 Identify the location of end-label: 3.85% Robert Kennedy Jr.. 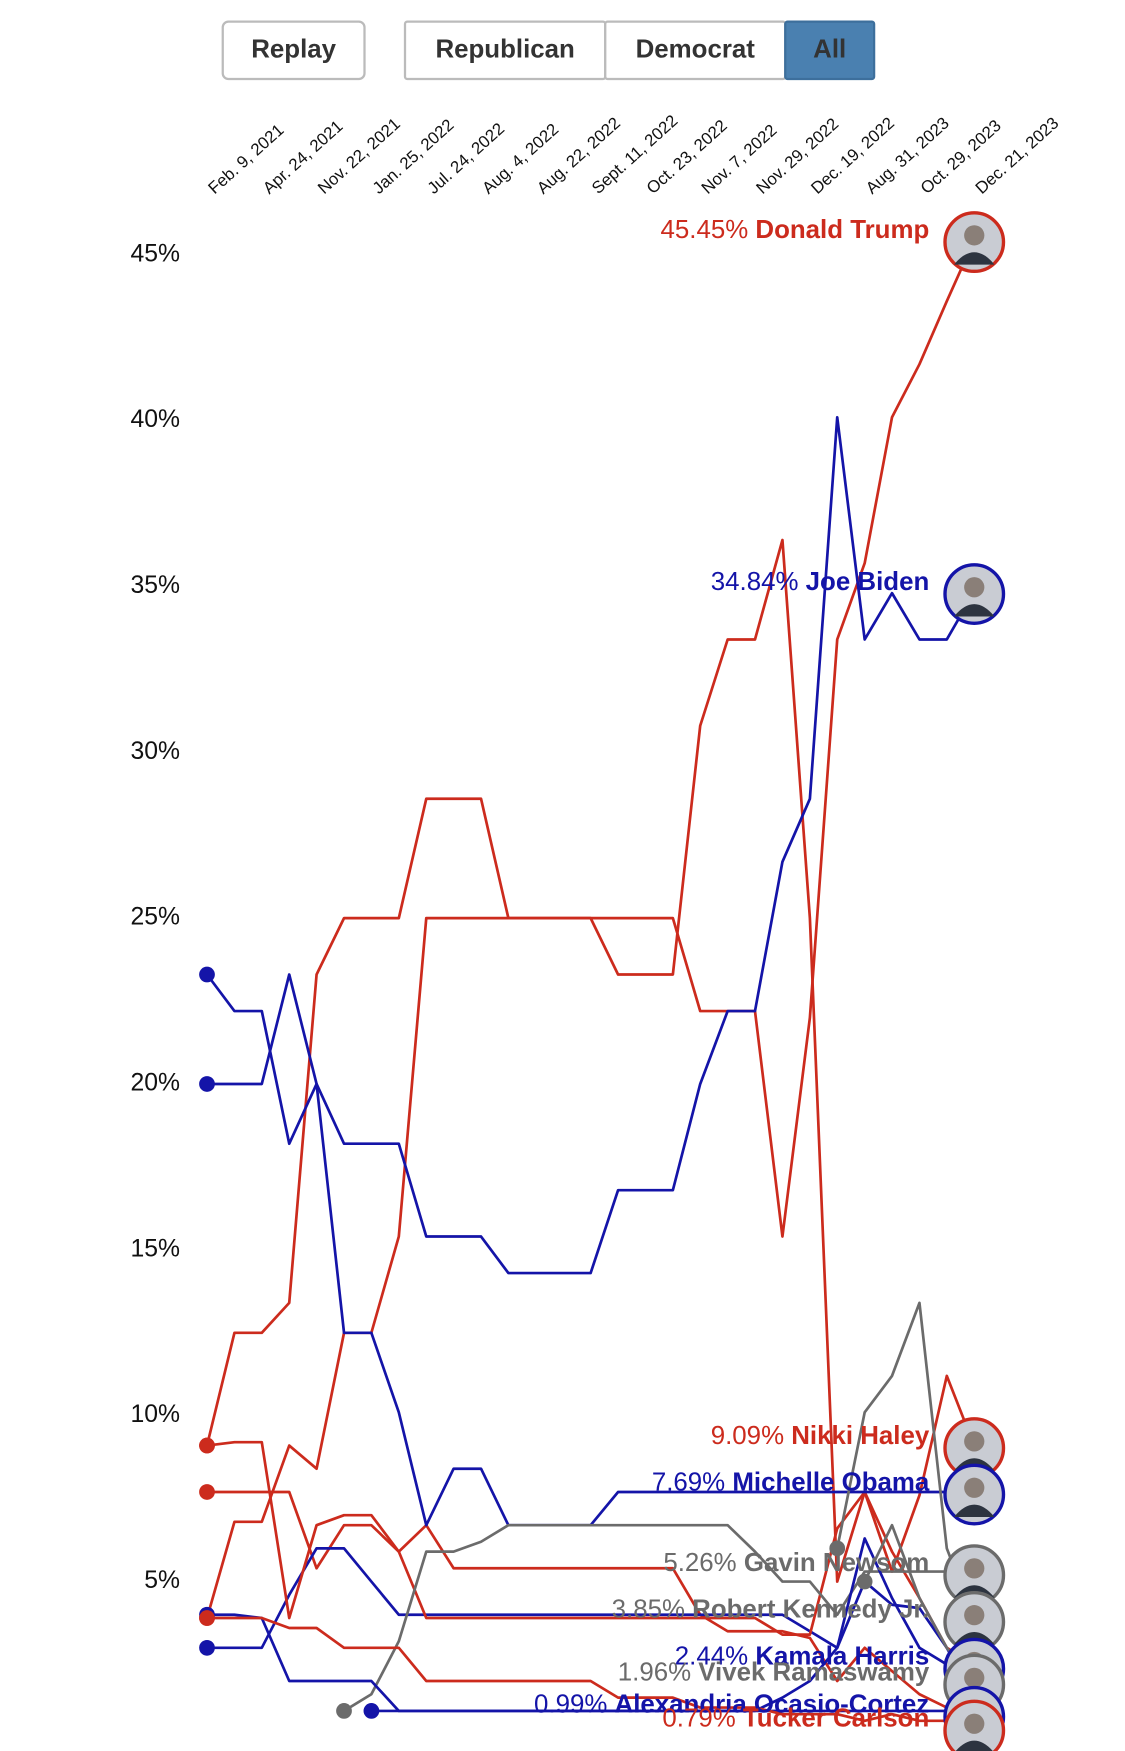
(771, 1610).